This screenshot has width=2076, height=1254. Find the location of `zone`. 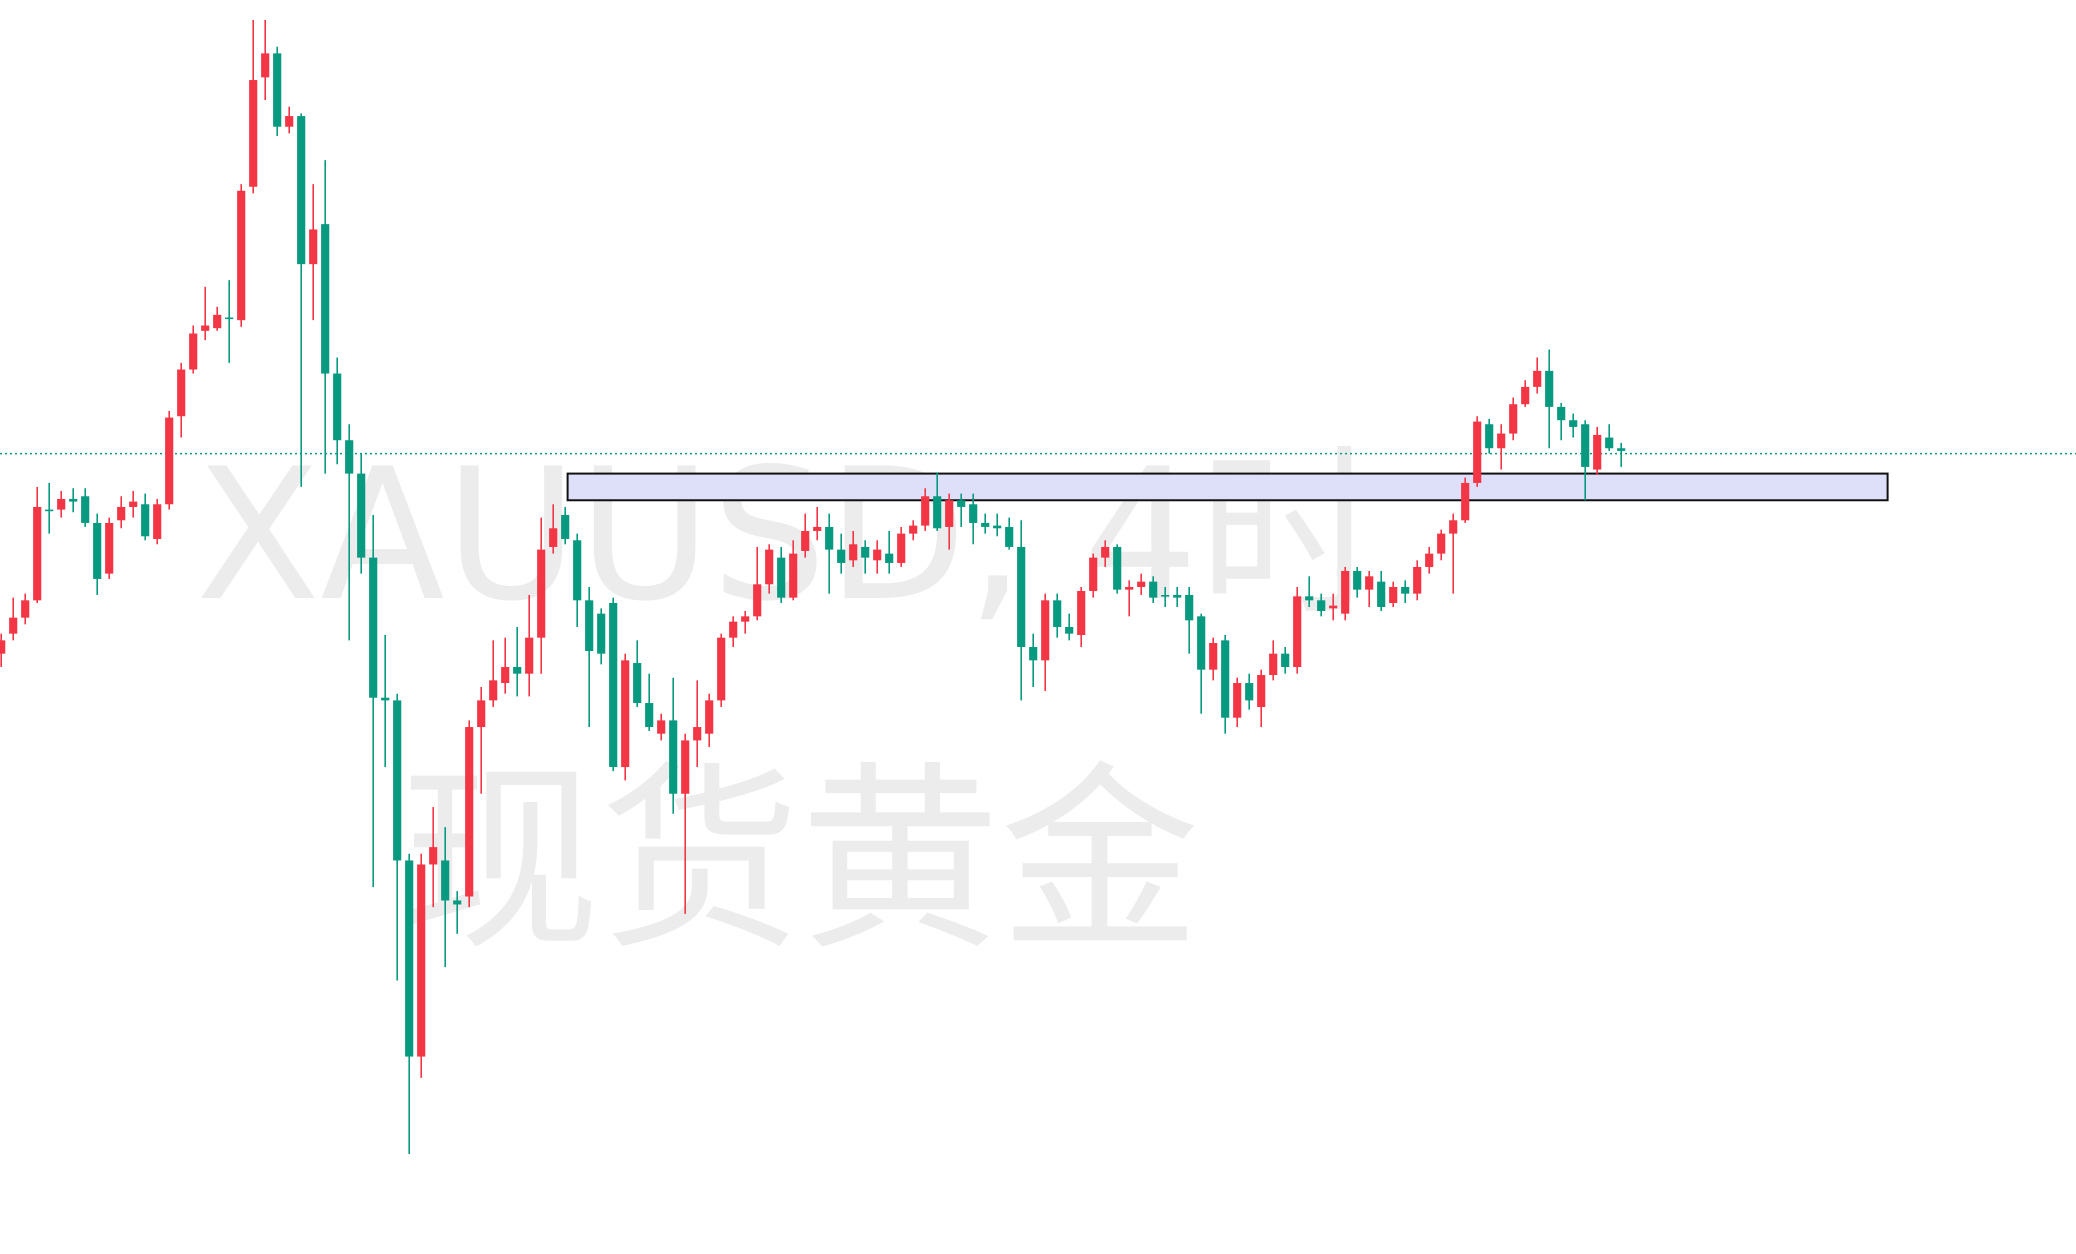

zone is located at coordinates (1227, 487).